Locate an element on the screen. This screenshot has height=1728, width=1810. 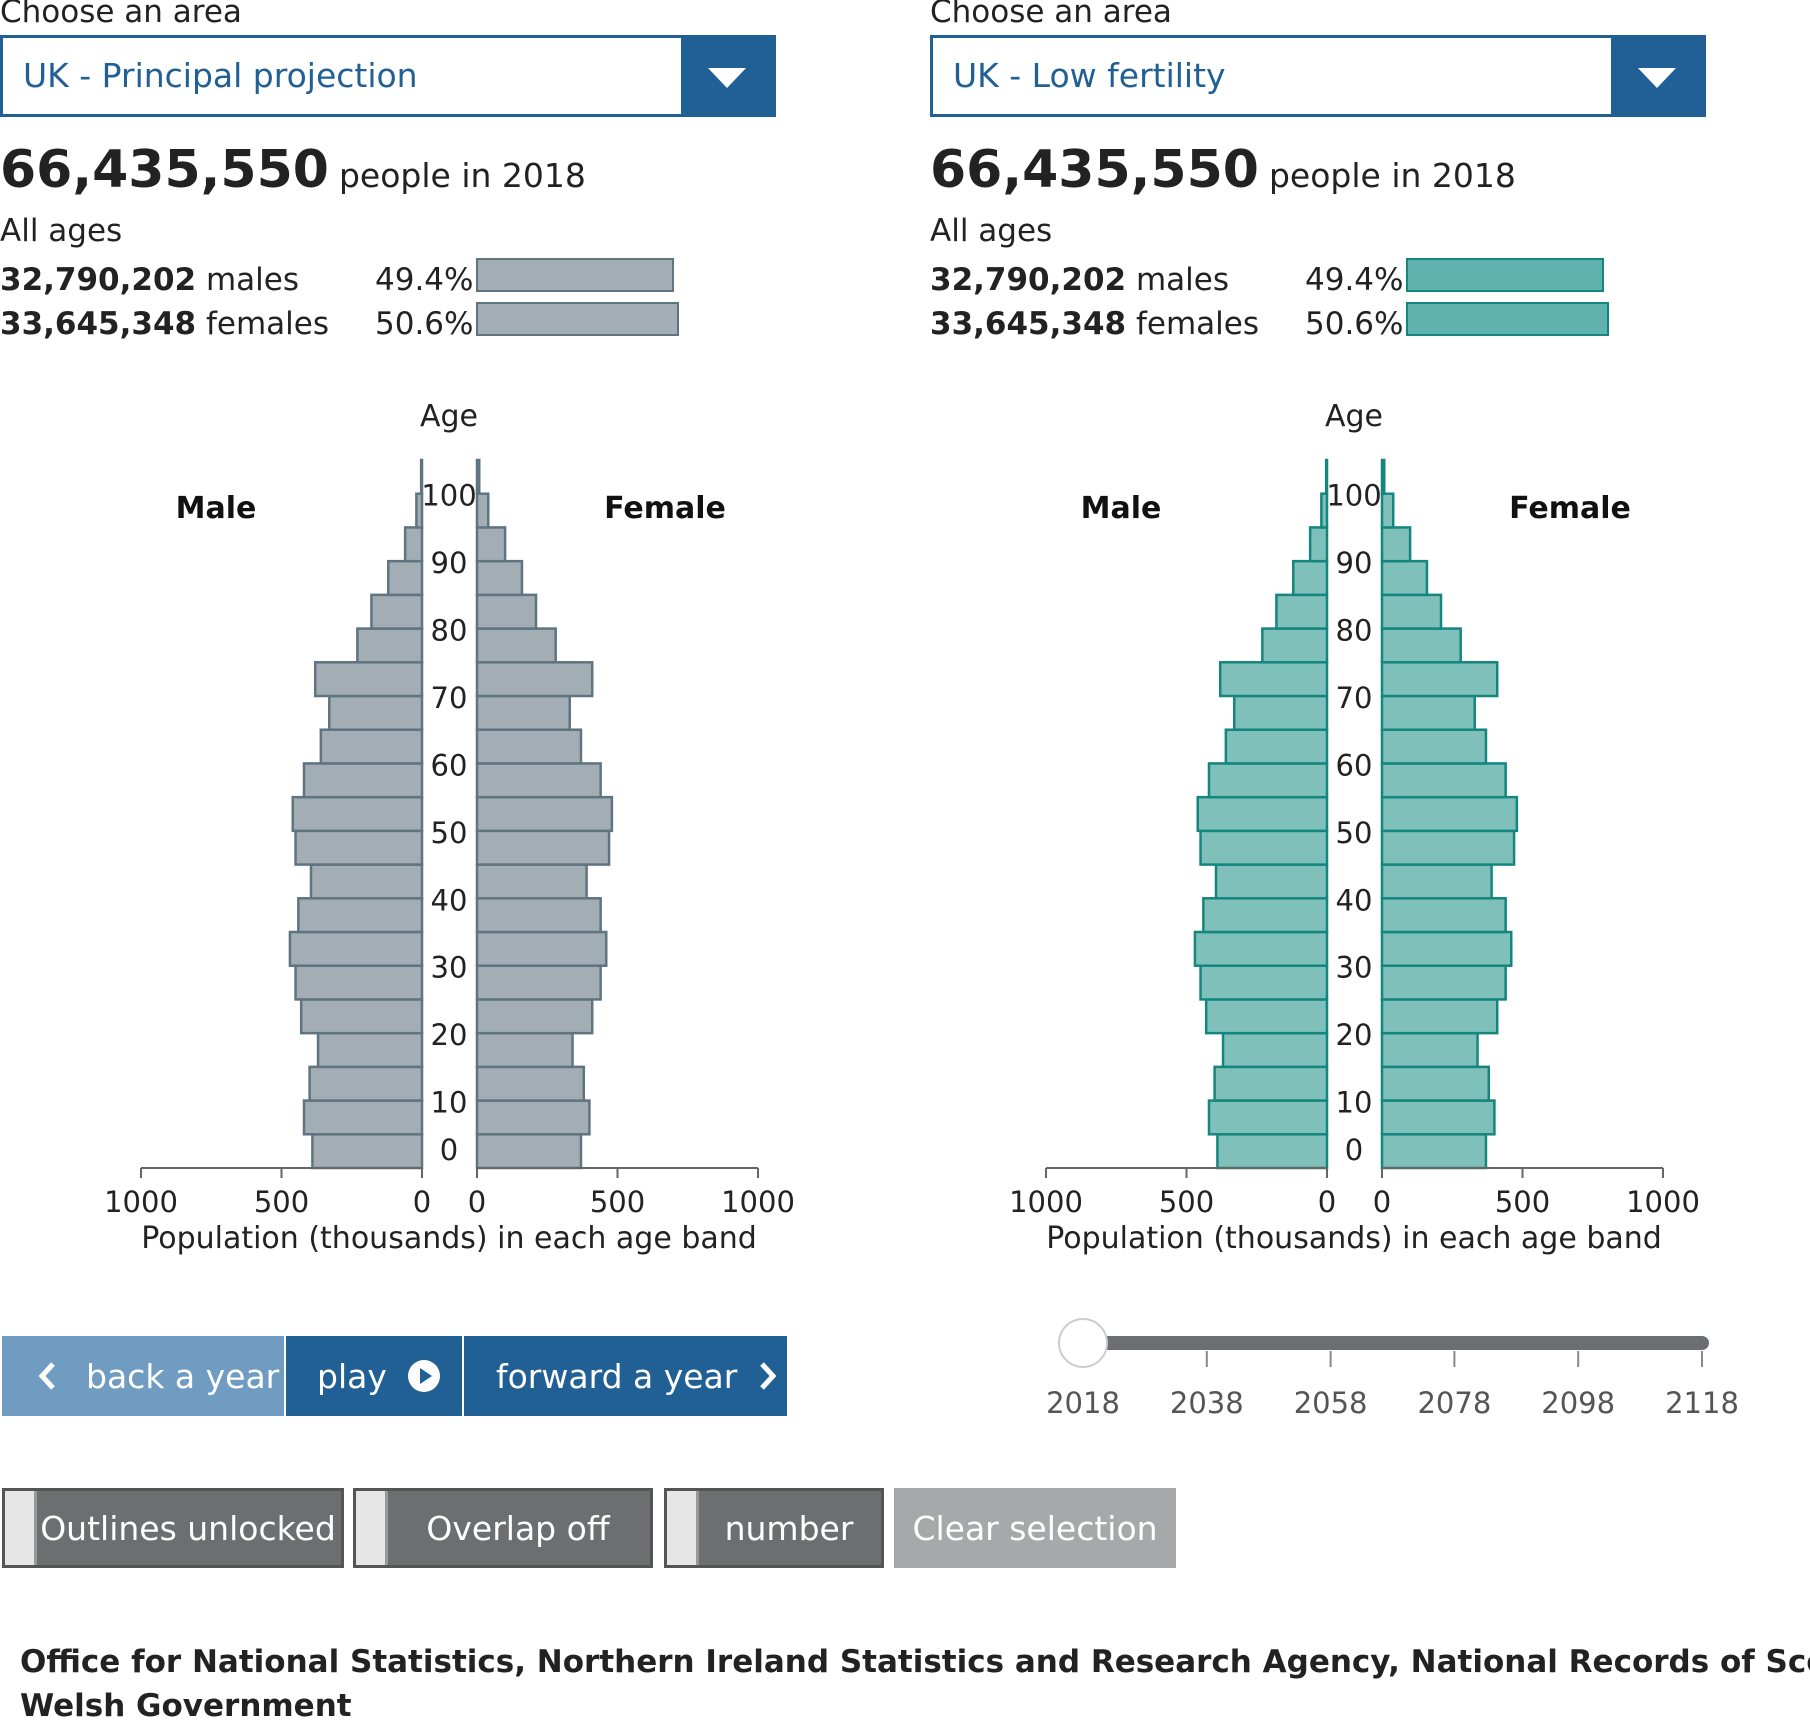
left-males-count: 32,790,202 is located at coordinates (98, 280).